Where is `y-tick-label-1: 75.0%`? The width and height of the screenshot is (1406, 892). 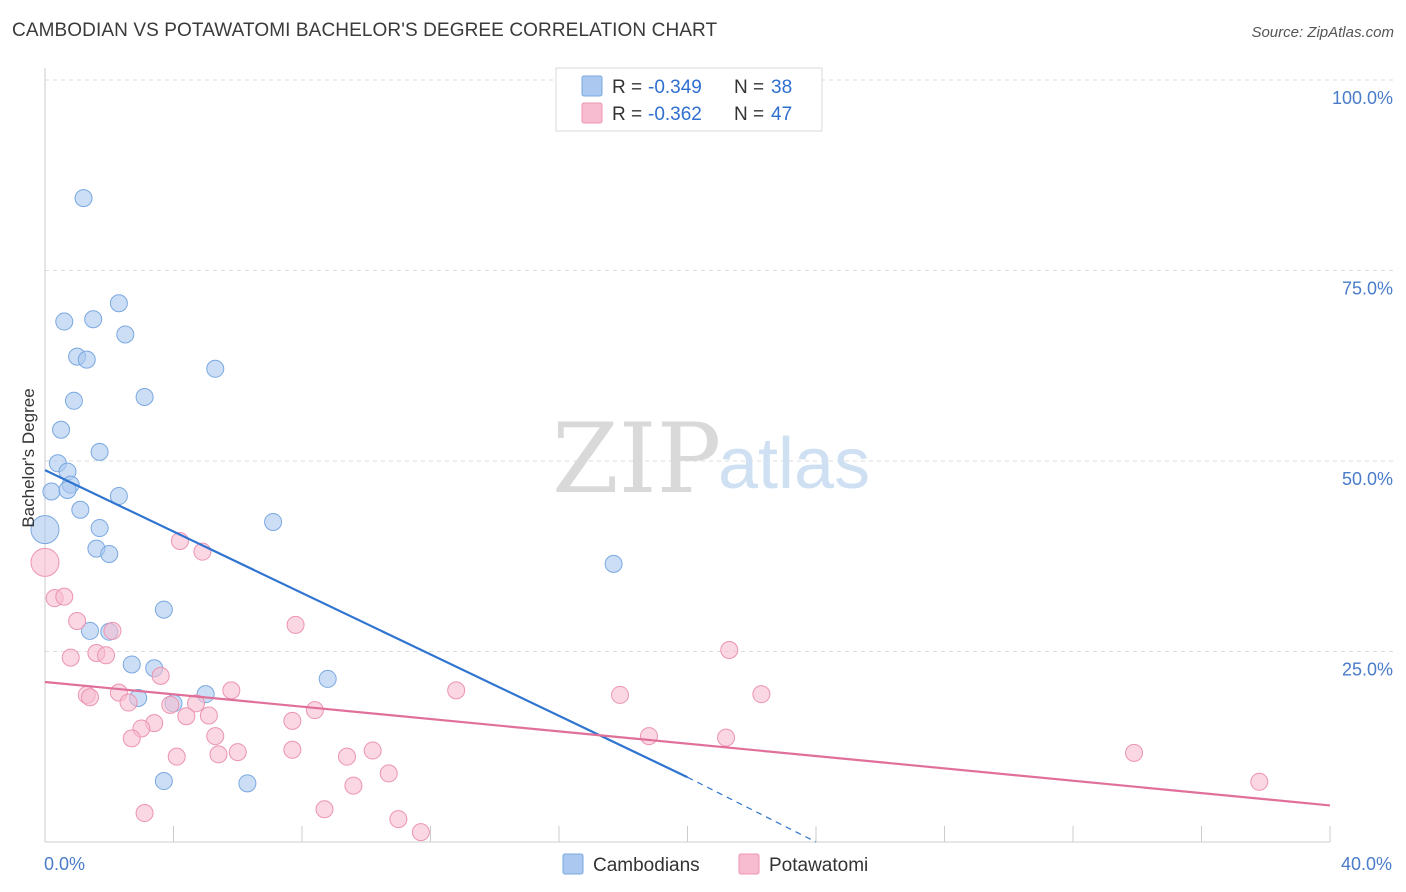
y-tick-label-1: 75.0% is located at coordinates (1367, 289).